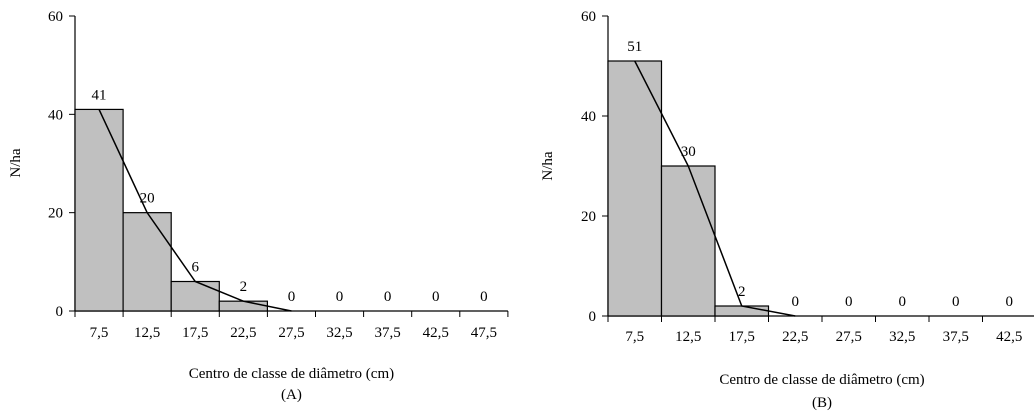 The height and width of the screenshot is (419, 1034). What do you see at coordinates (99, 95) in the screenshot?
I see `chart-a-data-label: 41` at bounding box center [99, 95].